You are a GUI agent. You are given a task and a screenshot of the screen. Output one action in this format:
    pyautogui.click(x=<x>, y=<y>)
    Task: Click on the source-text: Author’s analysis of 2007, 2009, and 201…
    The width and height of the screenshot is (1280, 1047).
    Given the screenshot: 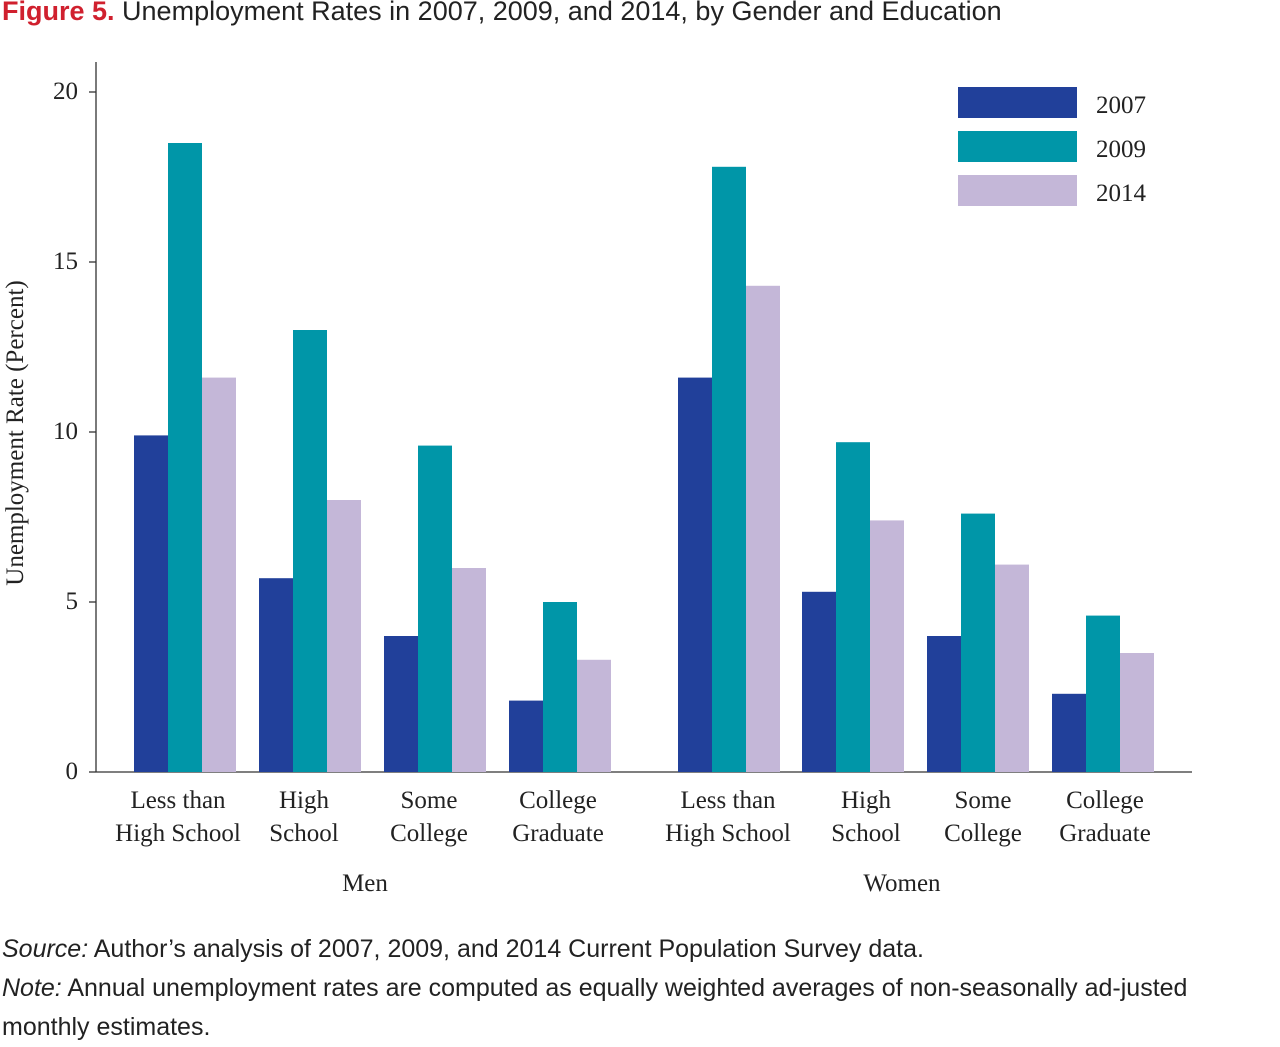 What is the action you would take?
    pyautogui.click(x=506, y=949)
    